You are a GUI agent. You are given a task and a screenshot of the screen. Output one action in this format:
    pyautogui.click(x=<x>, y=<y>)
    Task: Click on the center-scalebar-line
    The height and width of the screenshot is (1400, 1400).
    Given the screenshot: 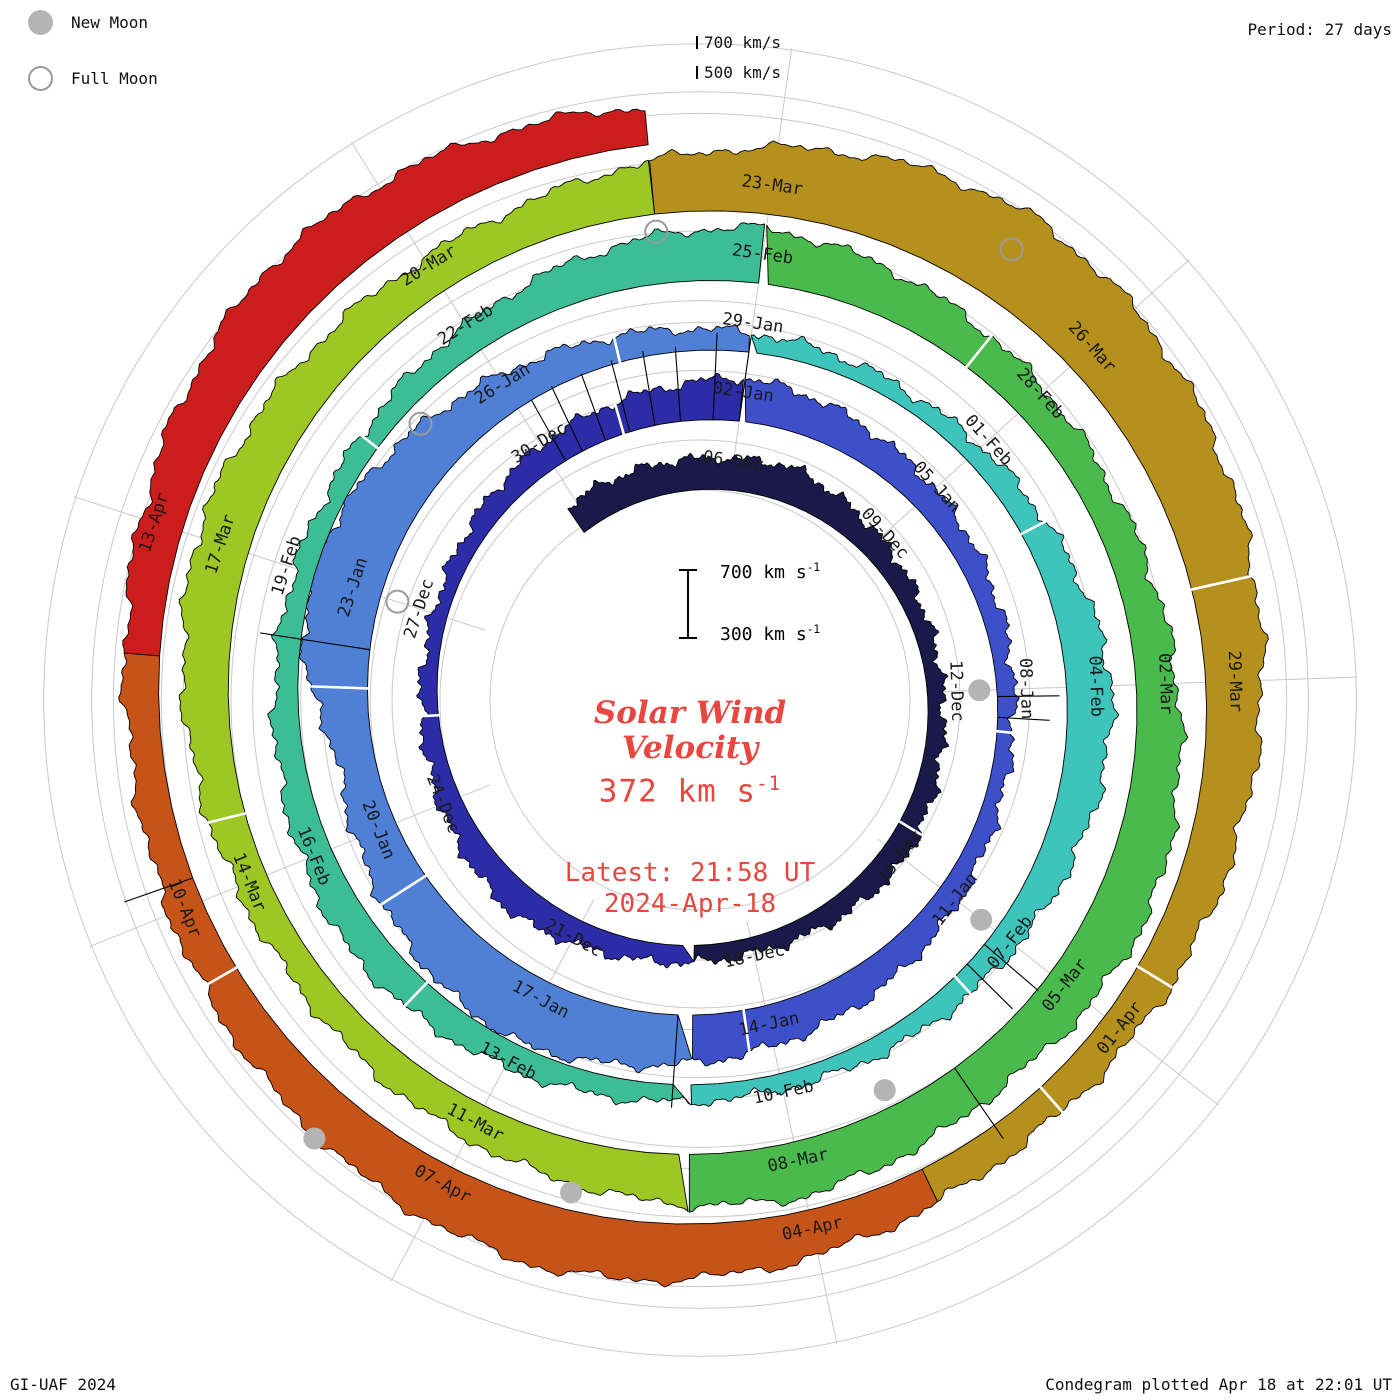 What is the action you would take?
    pyautogui.click(x=688, y=604)
    